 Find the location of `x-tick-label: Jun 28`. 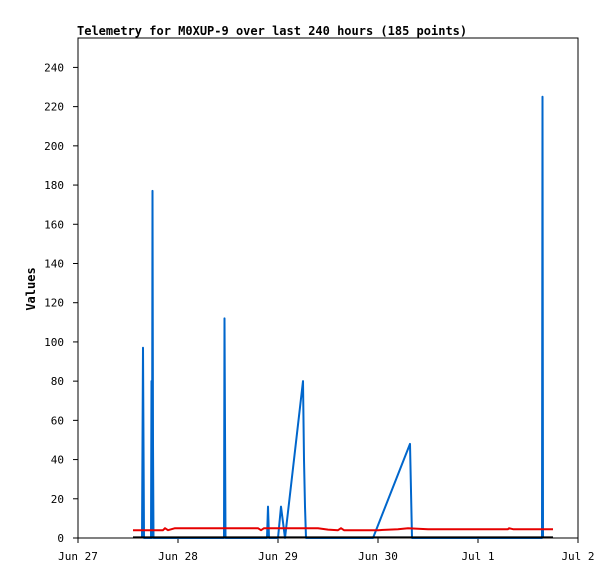

x-tick-label: Jun 28 is located at coordinates (178, 556).